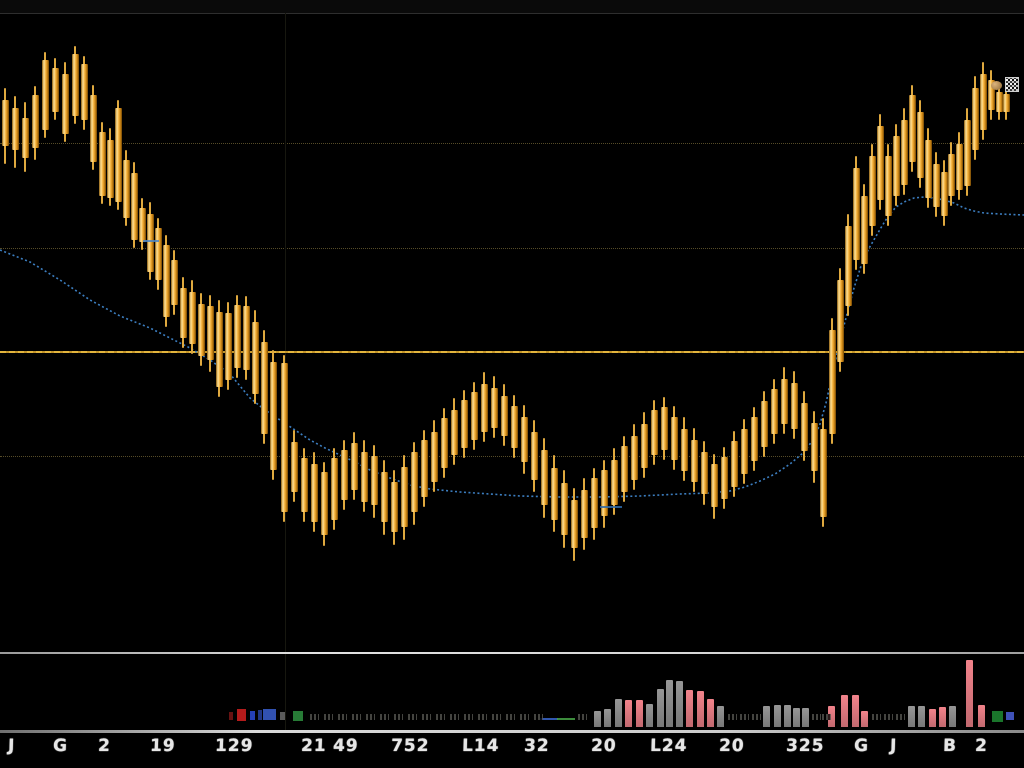 The width and height of the screenshot is (1024, 768). What do you see at coordinates (11, 746) in the screenshot?
I see `x-axis-label: J` at bounding box center [11, 746].